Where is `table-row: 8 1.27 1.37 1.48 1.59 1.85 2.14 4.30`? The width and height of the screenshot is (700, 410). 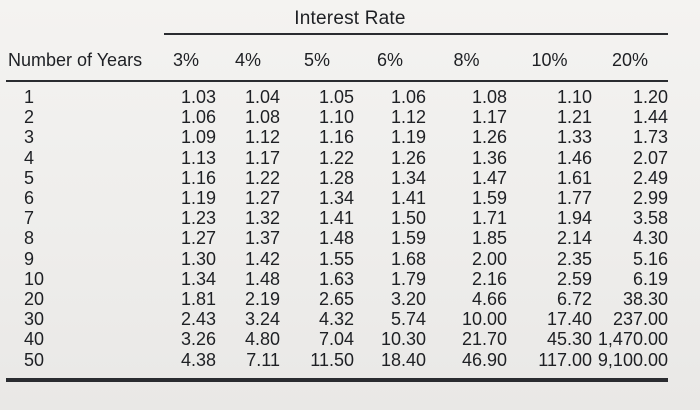 table-row: 8 1.27 1.37 1.48 1.59 1.85 2.14 4.30 is located at coordinates (337, 238).